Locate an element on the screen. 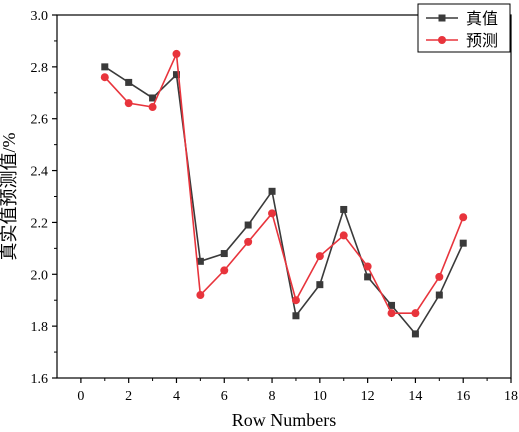 This screenshot has height=432, width=519. y-tick-label: 2.6 is located at coordinates (40, 120).